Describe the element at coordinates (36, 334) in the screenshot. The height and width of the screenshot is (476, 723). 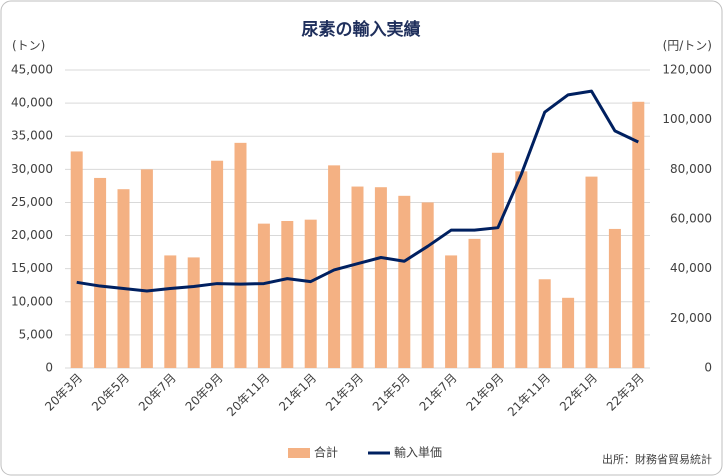
I see `y-tick-label: 5,000` at that location.